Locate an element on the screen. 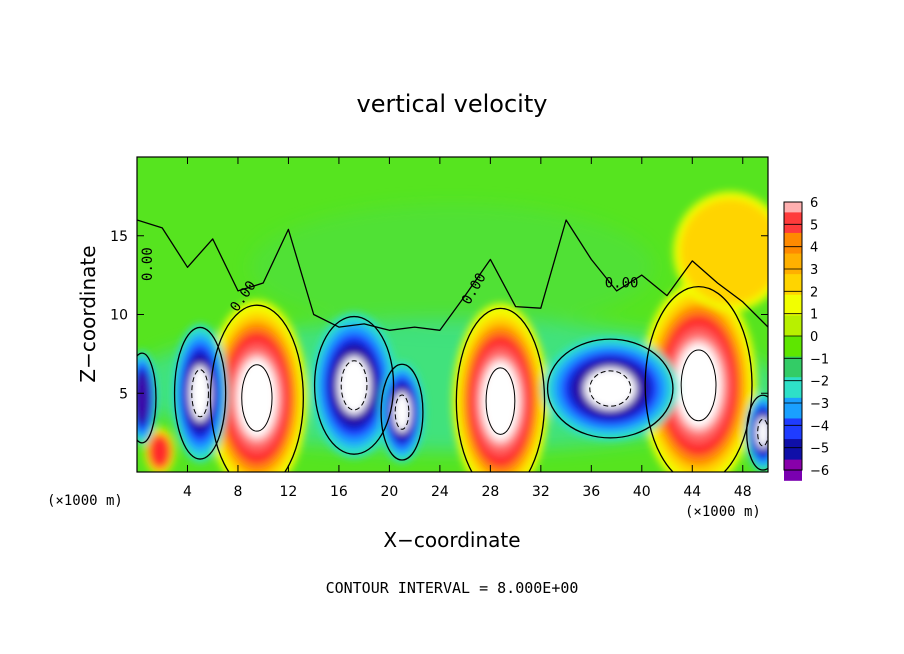 The image size is (904, 654). x-tick-label: 32 is located at coordinates (541, 492).